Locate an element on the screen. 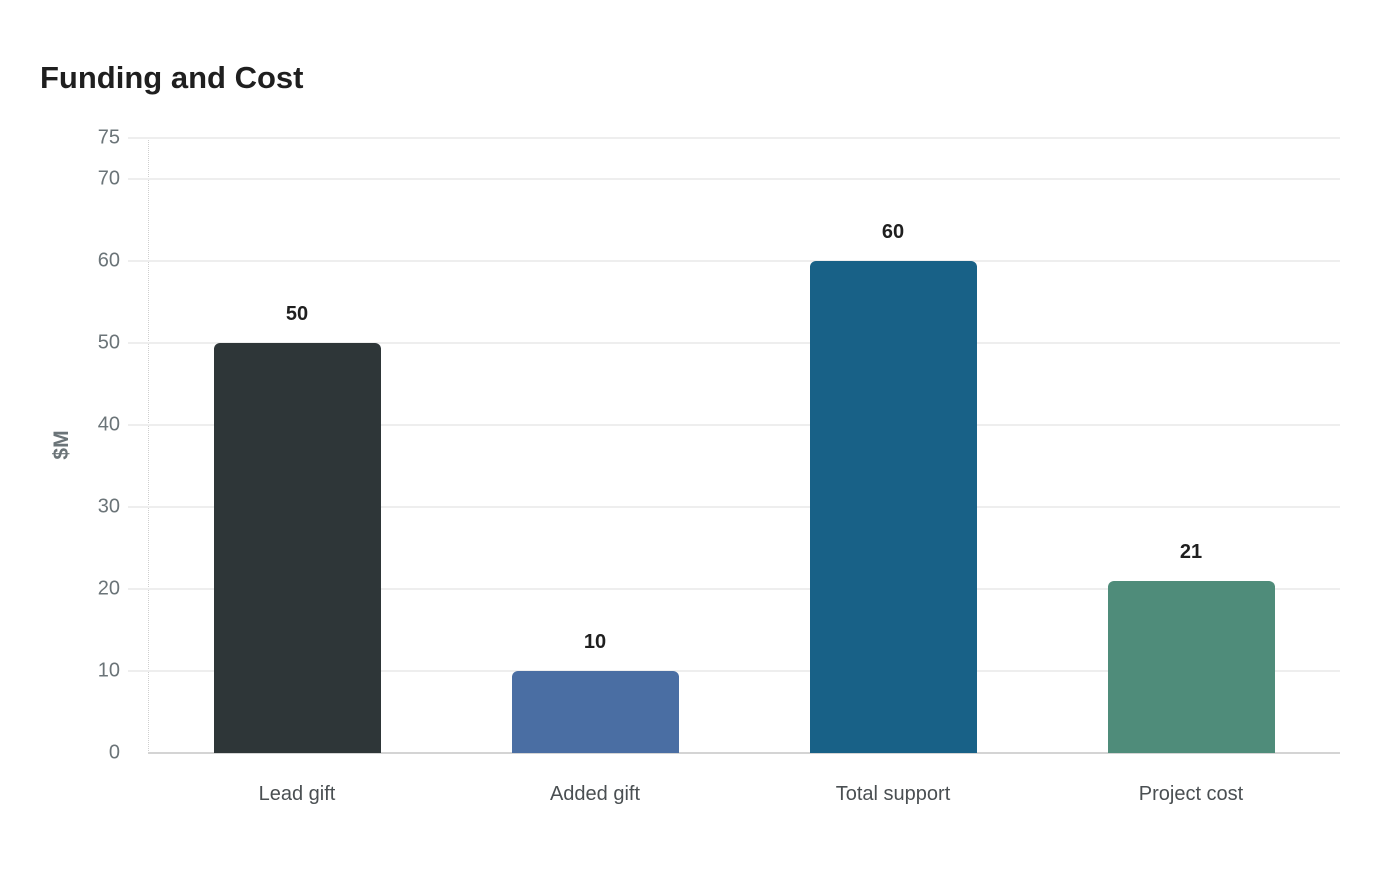  y-tick-label: 10 is located at coordinates (108, 670).